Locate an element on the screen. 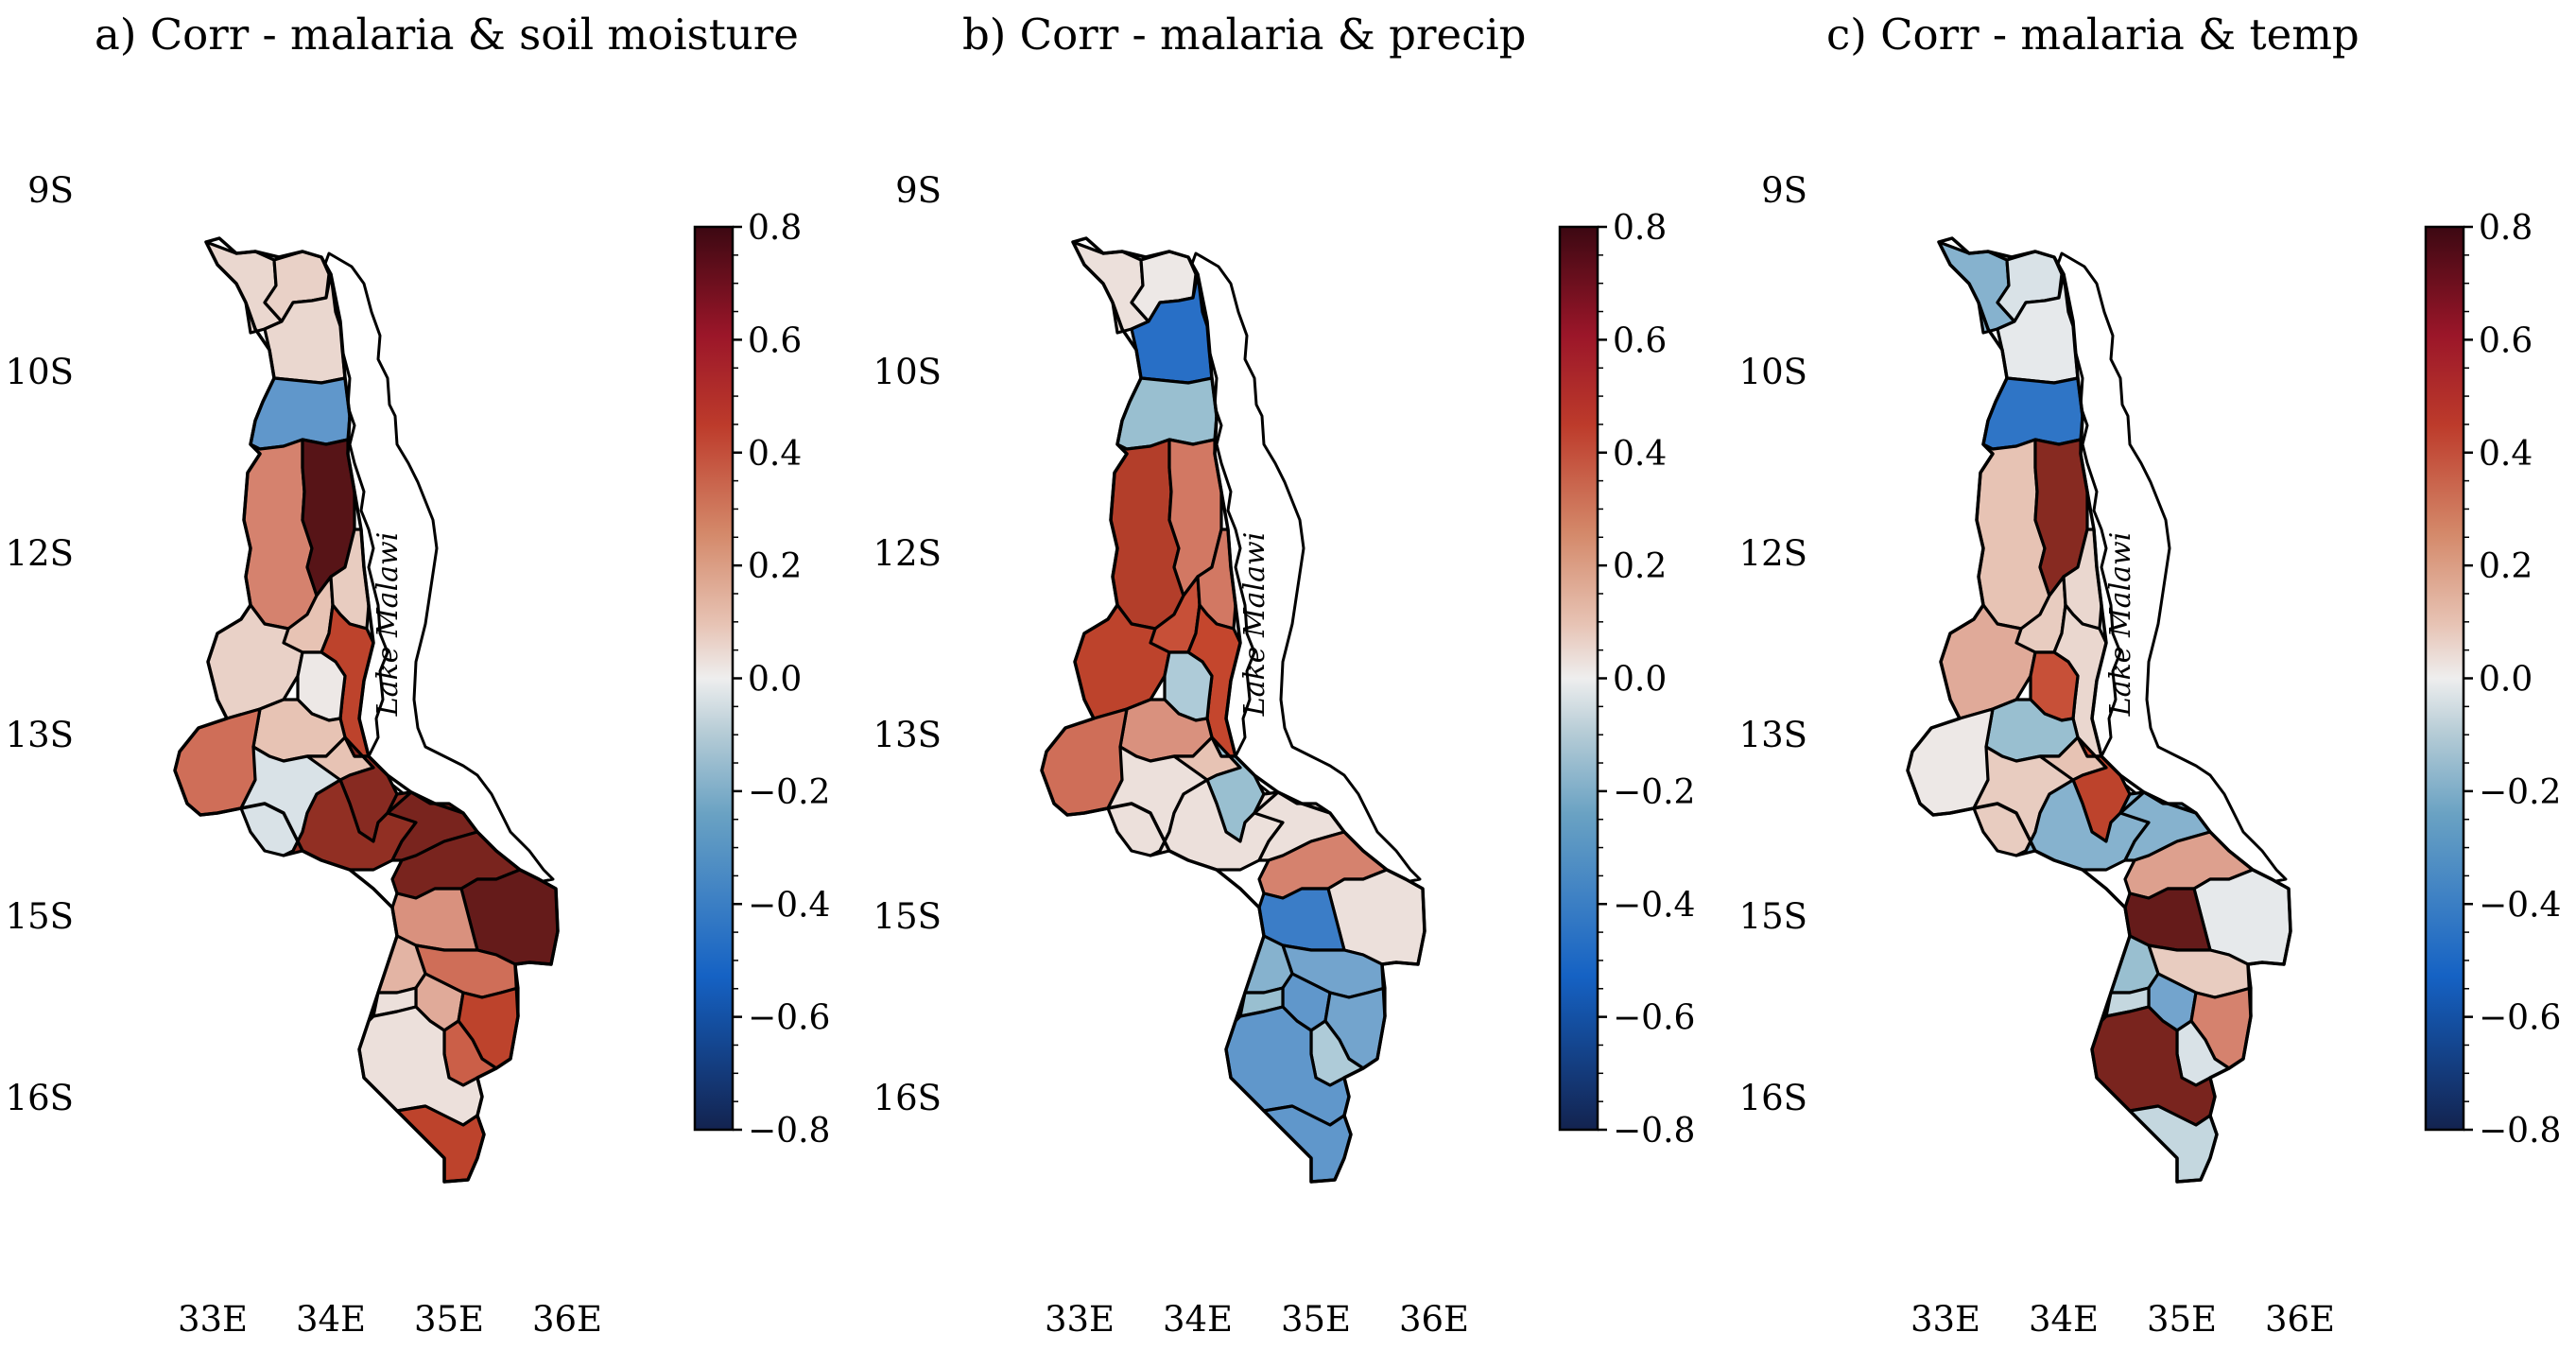  panel-title: c) Corr - malaria & temp is located at coordinates (2093, 34).